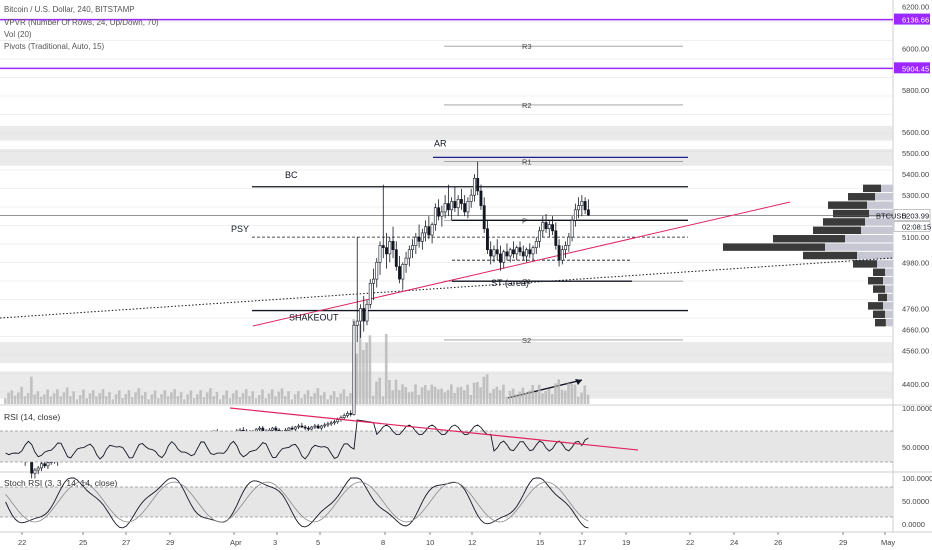  I want to click on rsi-band, so click(446, 446).